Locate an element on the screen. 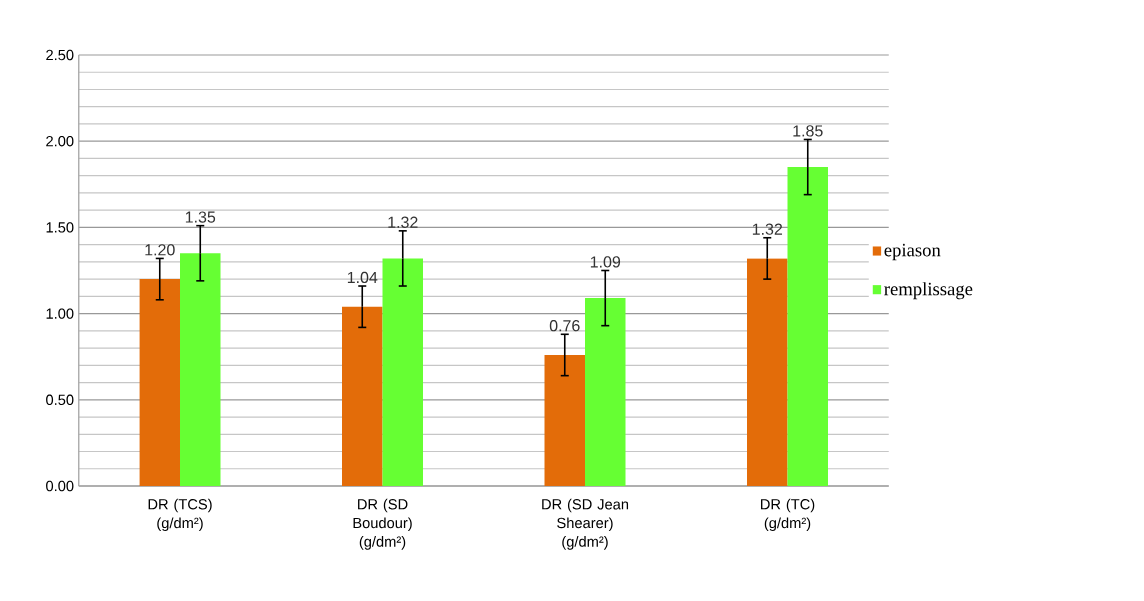 This screenshot has width=1144, height=601. data-label: 1.09 is located at coordinates (605, 262).